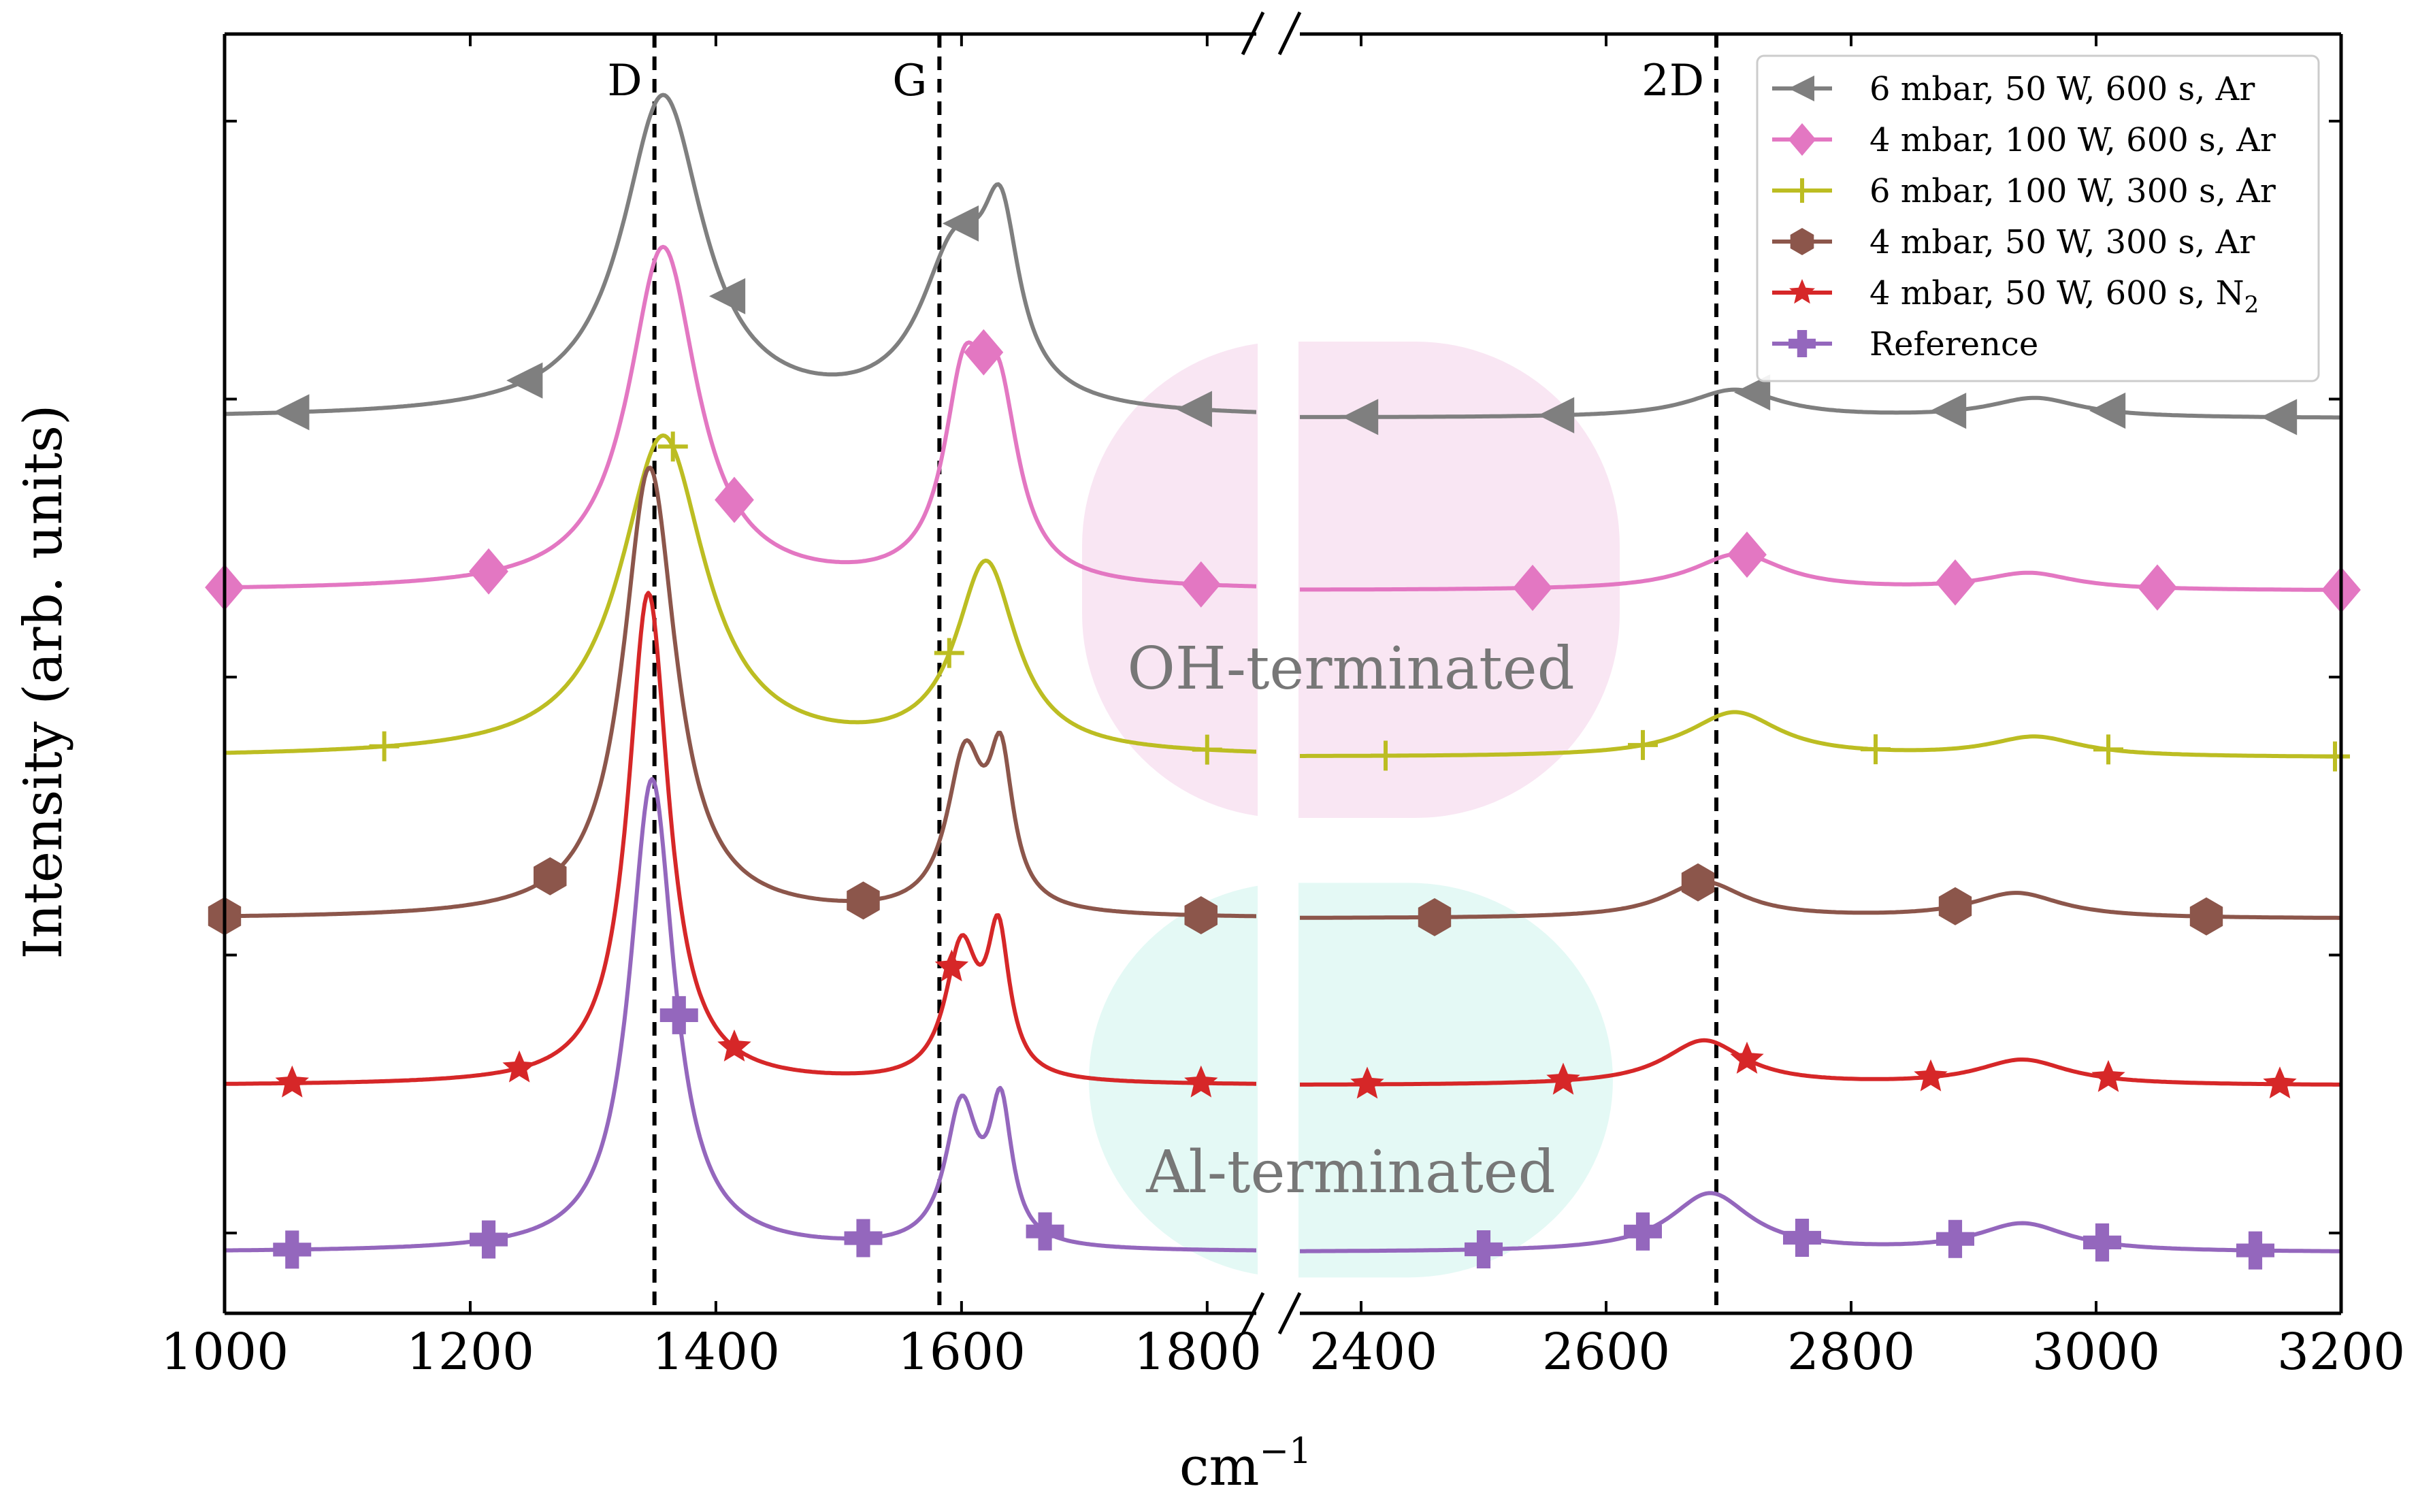 The height and width of the screenshot is (1512, 2418). I want to click on region-al-terminated, so click(1351, 1080).